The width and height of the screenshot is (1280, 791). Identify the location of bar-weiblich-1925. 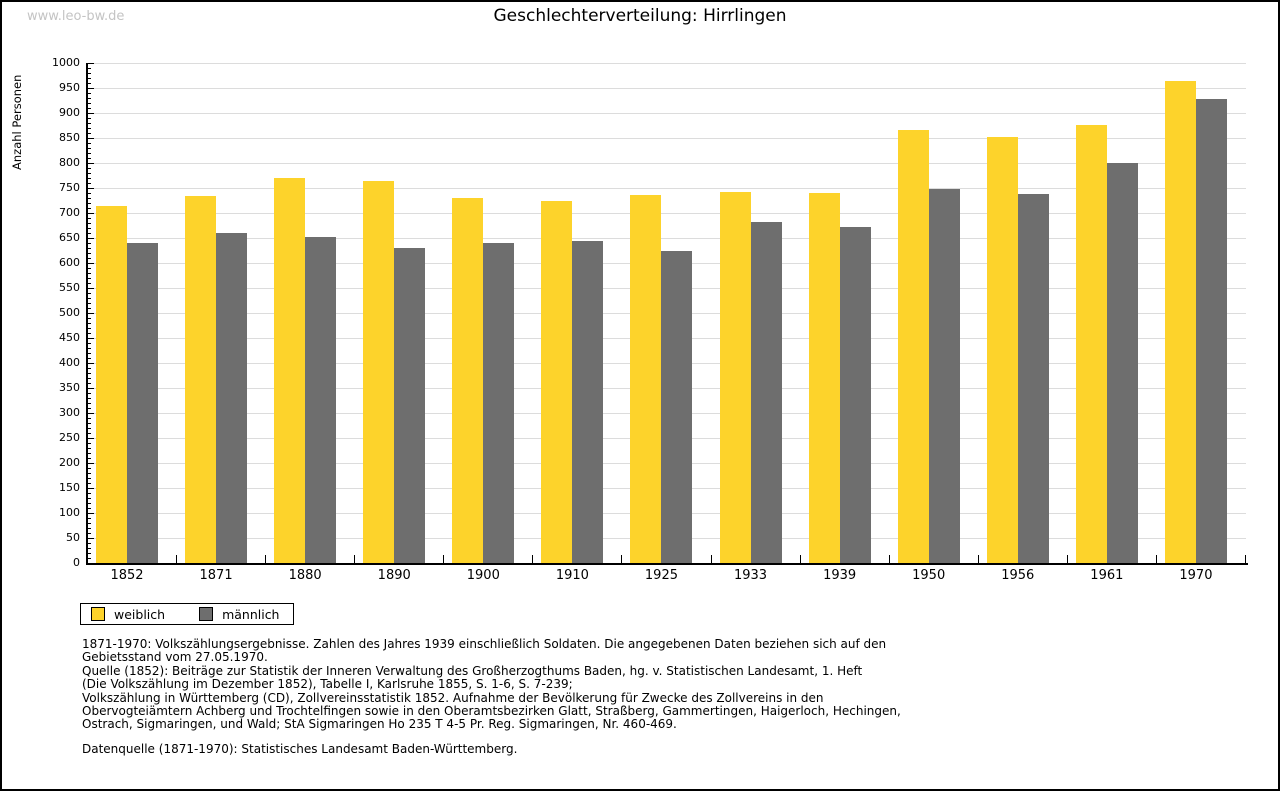
(646, 379).